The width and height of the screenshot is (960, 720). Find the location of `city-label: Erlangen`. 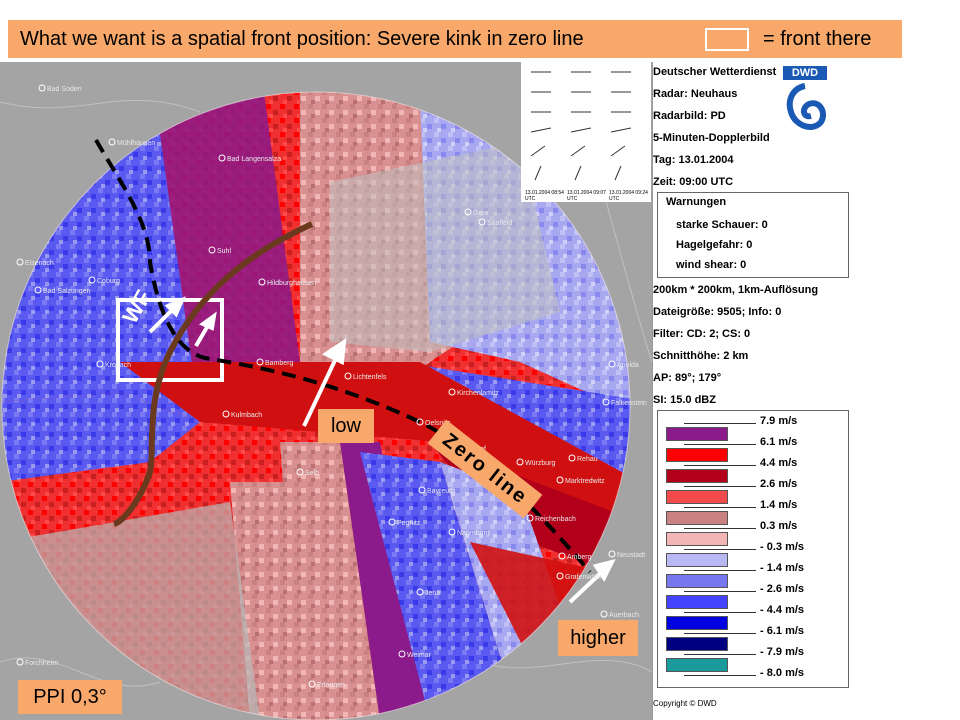

city-label: Erlangen is located at coordinates (331, 685).